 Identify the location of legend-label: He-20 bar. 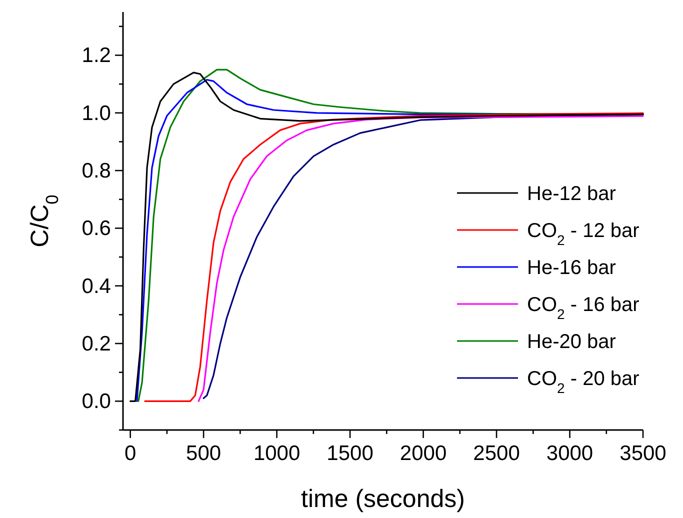
(571, 342).